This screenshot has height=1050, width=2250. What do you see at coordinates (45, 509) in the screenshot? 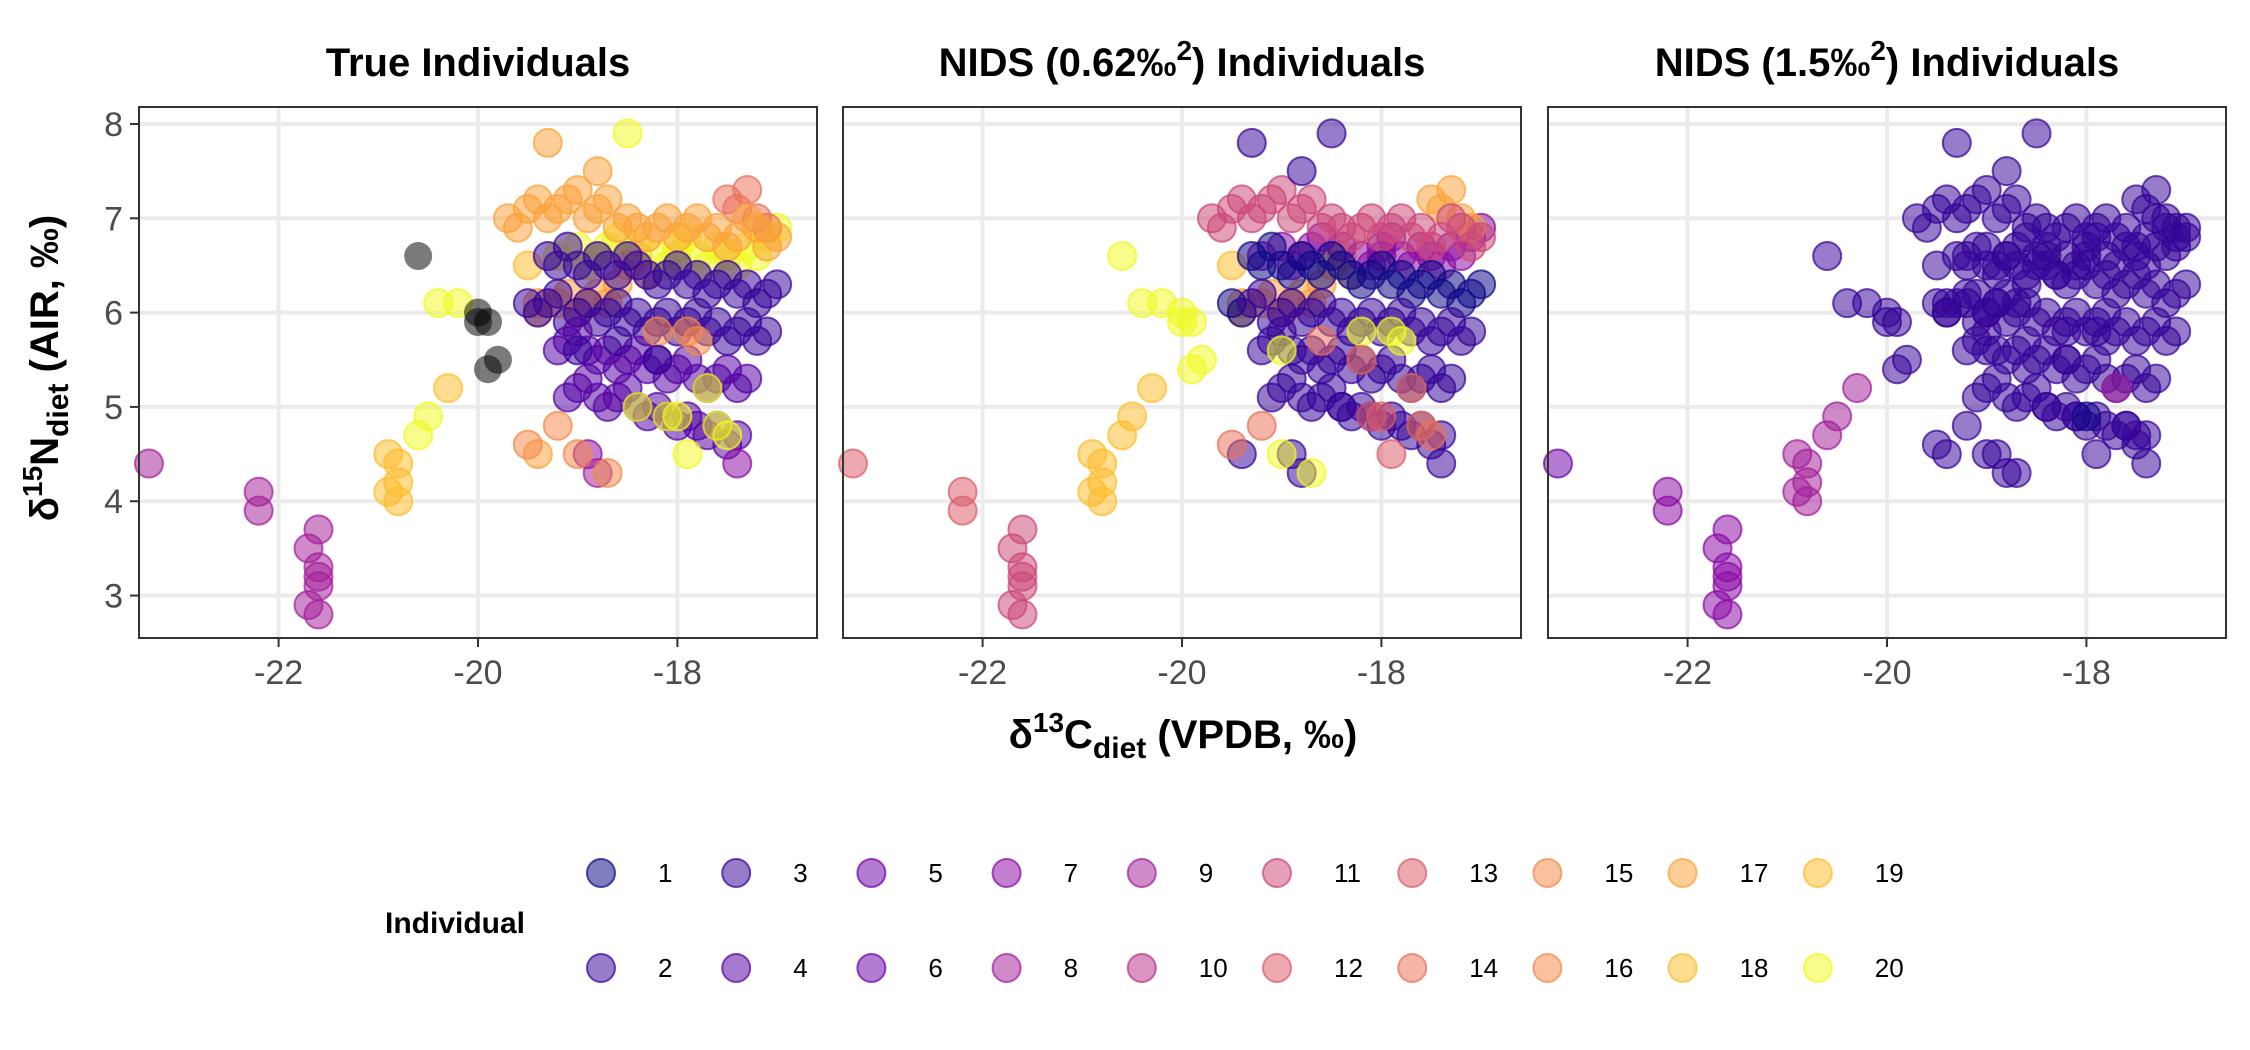
I see `y-axis-title-delta: δ` at bounding box center [45, 509].